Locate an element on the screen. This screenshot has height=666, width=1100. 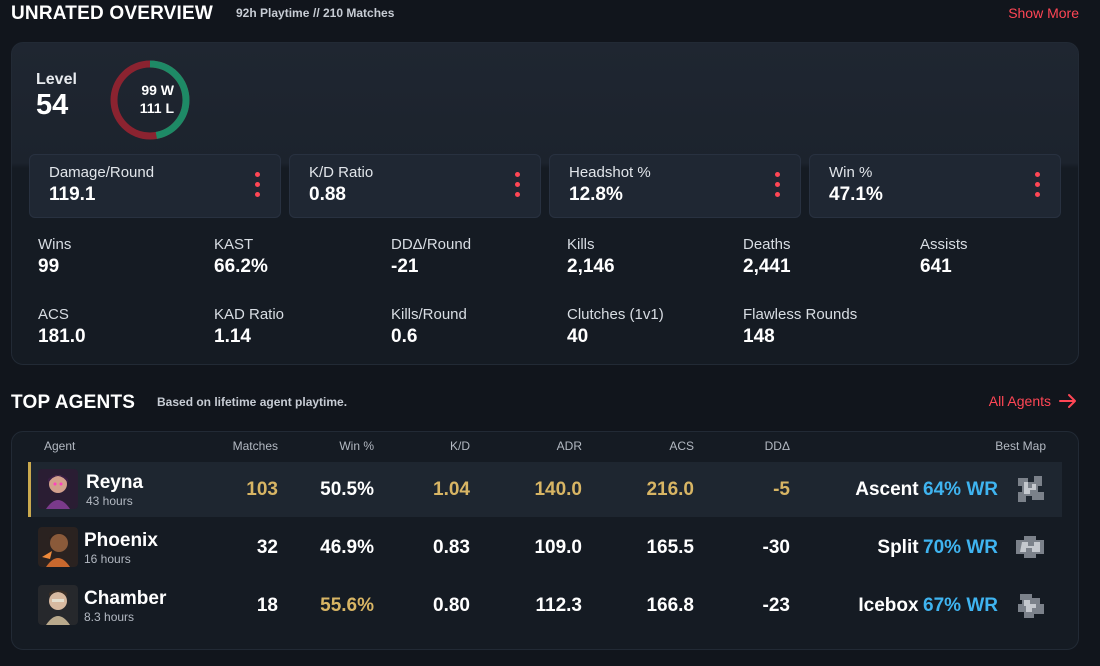
ring-losses: 111 L is located at coordinates (146, 108).